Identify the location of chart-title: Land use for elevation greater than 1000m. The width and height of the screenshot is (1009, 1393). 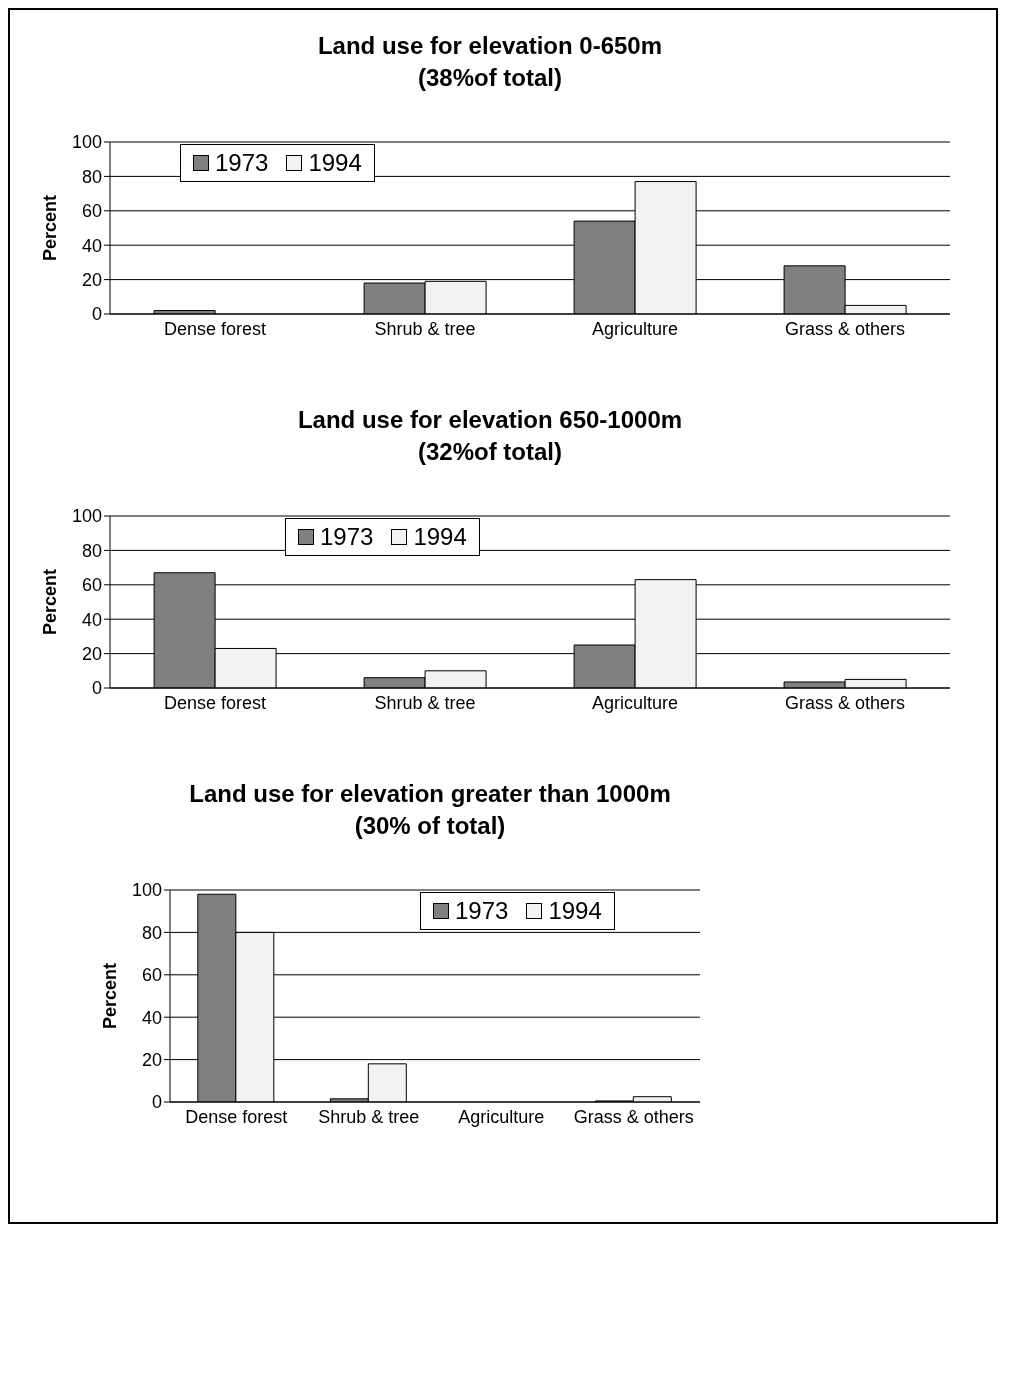
(430, 794).